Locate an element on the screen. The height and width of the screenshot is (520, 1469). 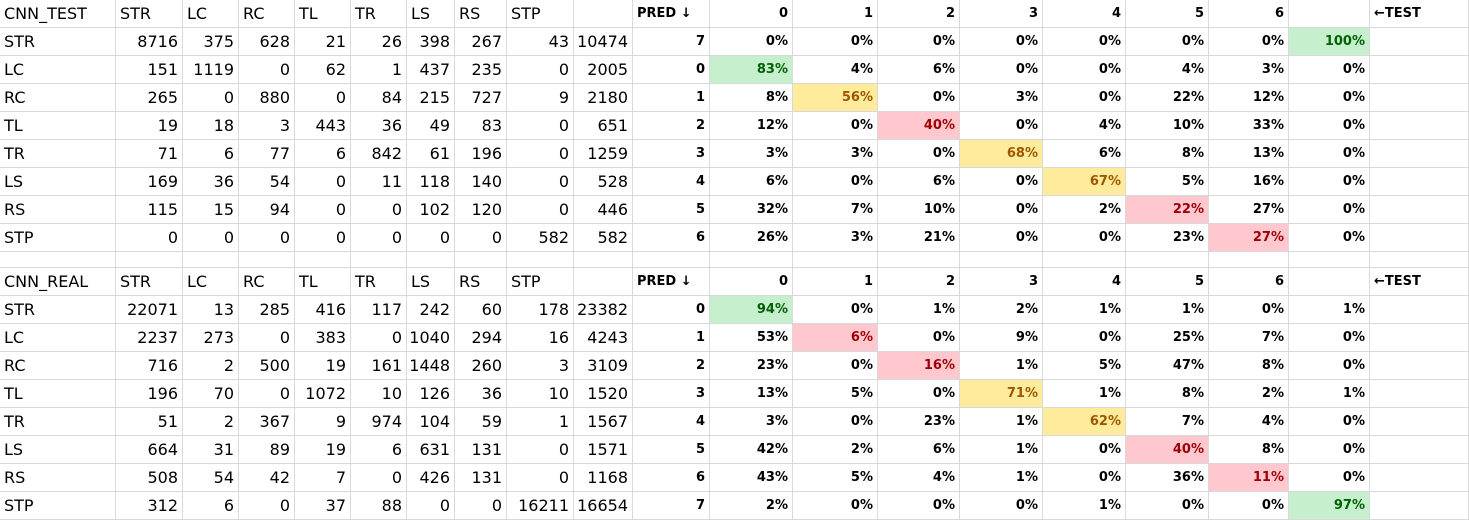
percent-cell: 7% is located at coordinates (1167, 422).